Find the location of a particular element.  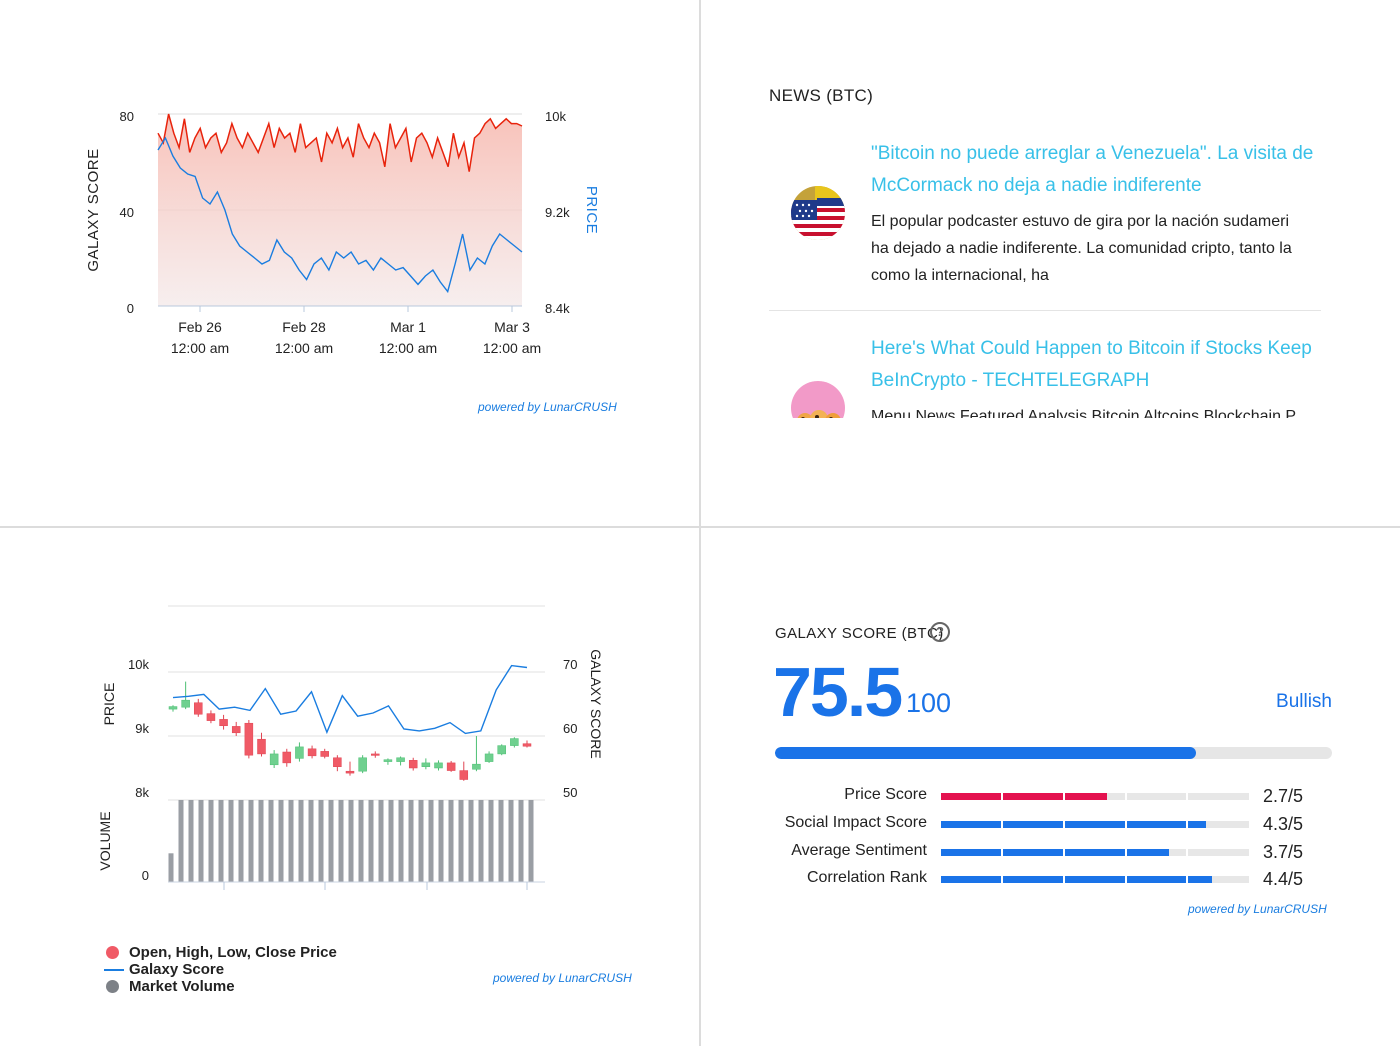

volume-axis-title: VOLUME is located at coordinates (105, 840).